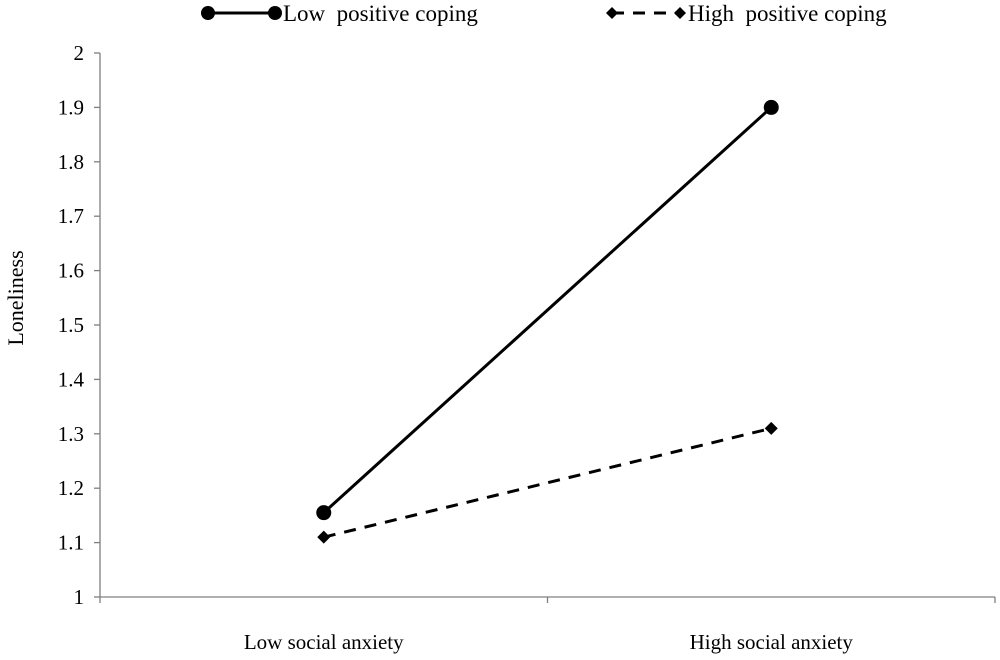  What do you see at coordinates (71, 271) in the screenshot?
I see `y-tick-label: 1.6` at bounding box center [71, 271].